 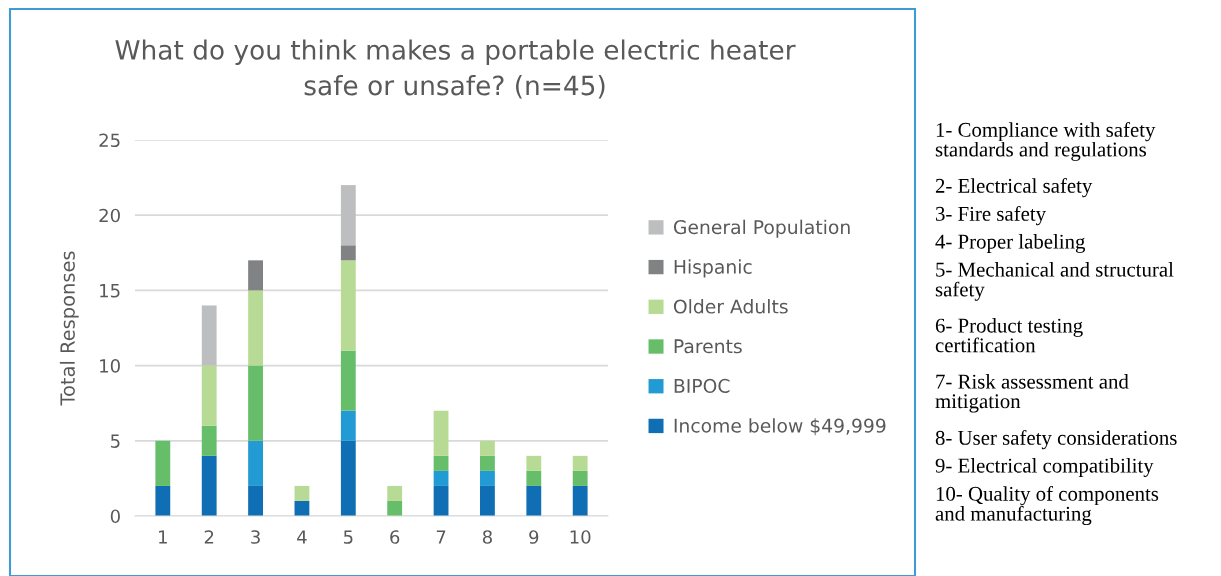 What do you see at coordinates (115, 441) in the screenshot?
I see `y-tick-label: 5` at bounding box center [115, 441].